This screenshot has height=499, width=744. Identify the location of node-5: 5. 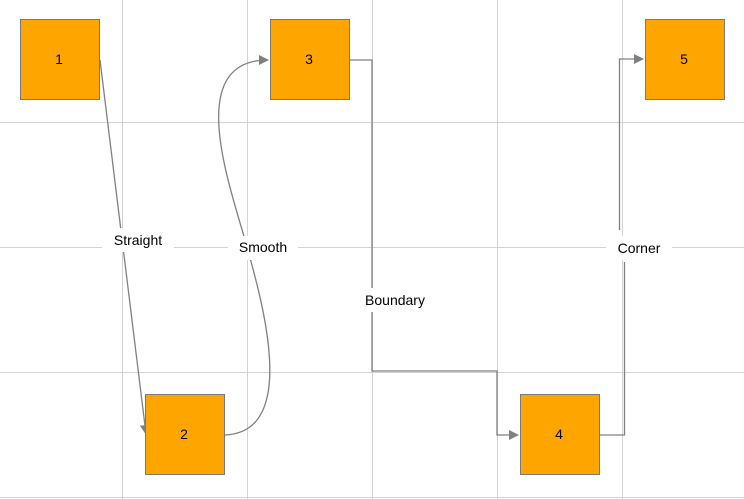
(685, 59).